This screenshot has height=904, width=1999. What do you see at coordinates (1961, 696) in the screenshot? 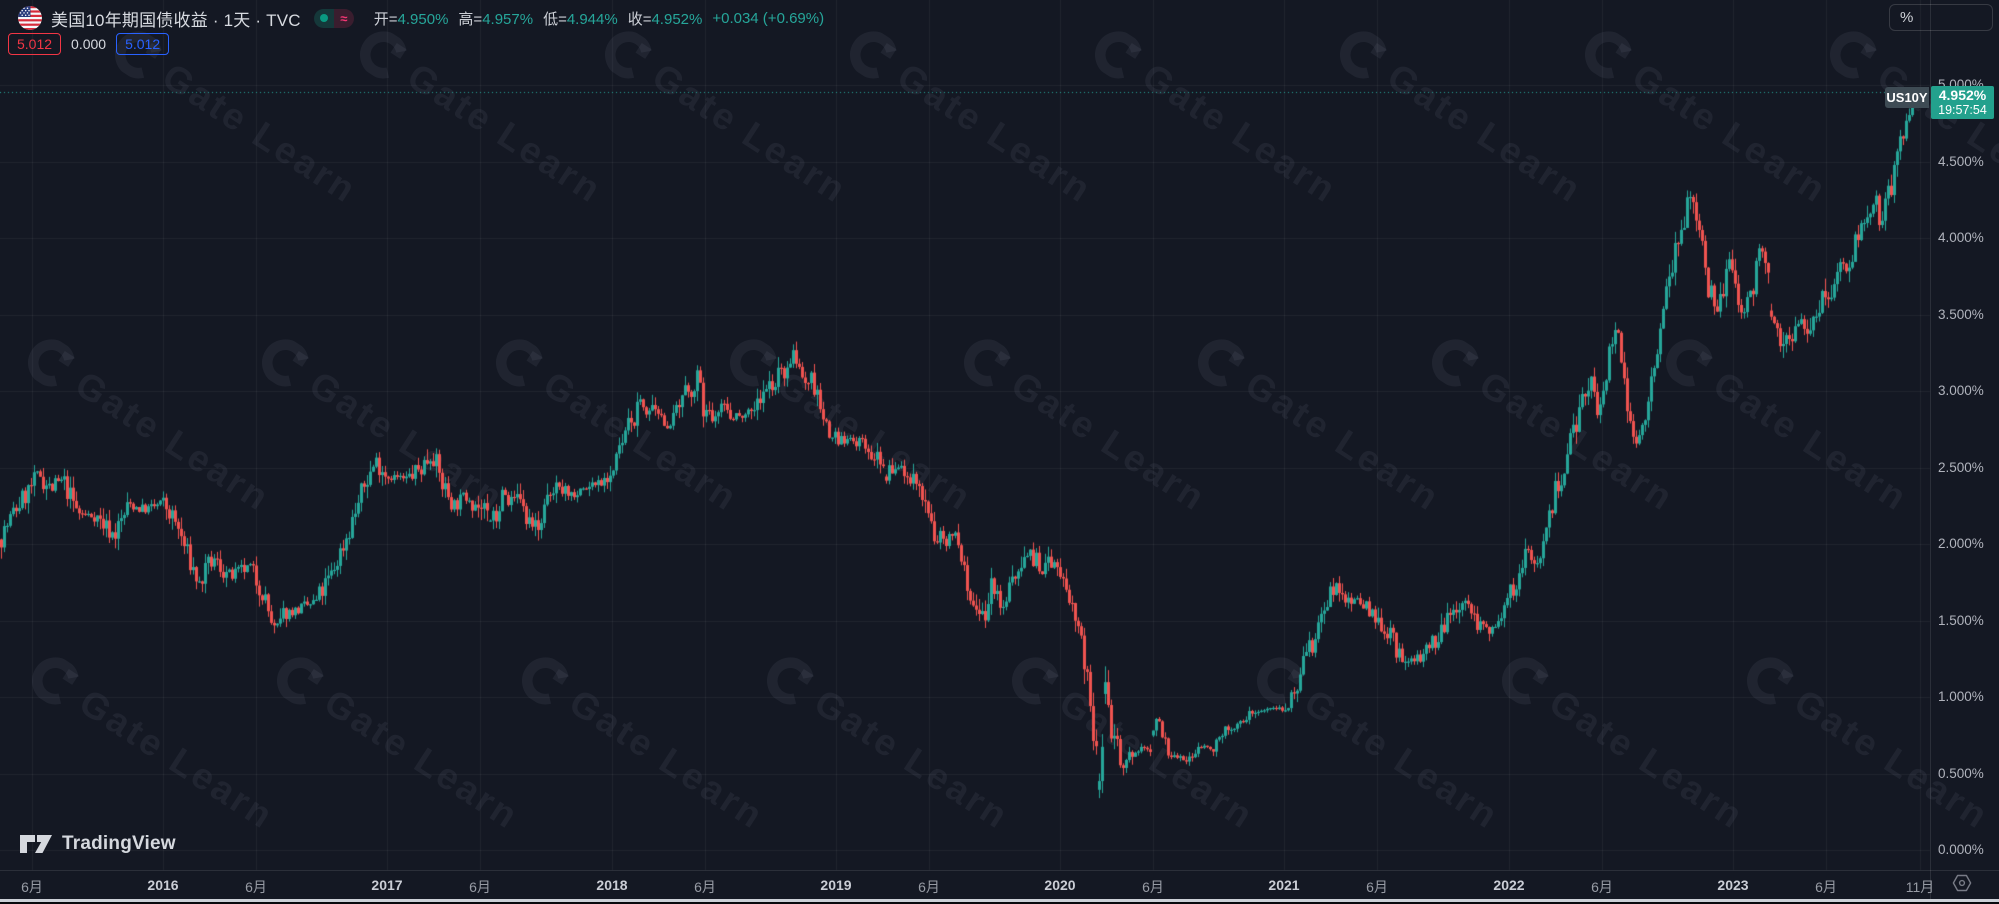
I see `y-axis-tick: 1.000%` at bounding box center [1961, 696].